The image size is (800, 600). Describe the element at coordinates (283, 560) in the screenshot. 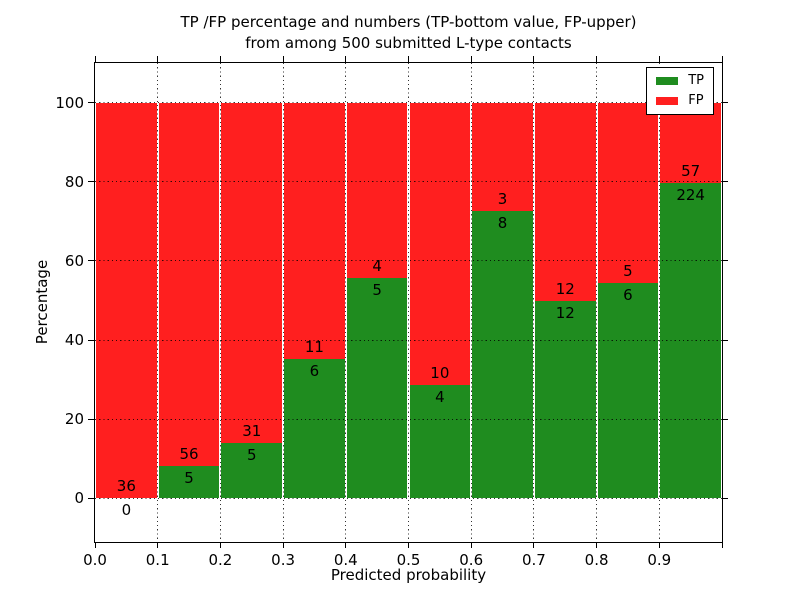

I see `x-tick-label: 0.3` at that location.